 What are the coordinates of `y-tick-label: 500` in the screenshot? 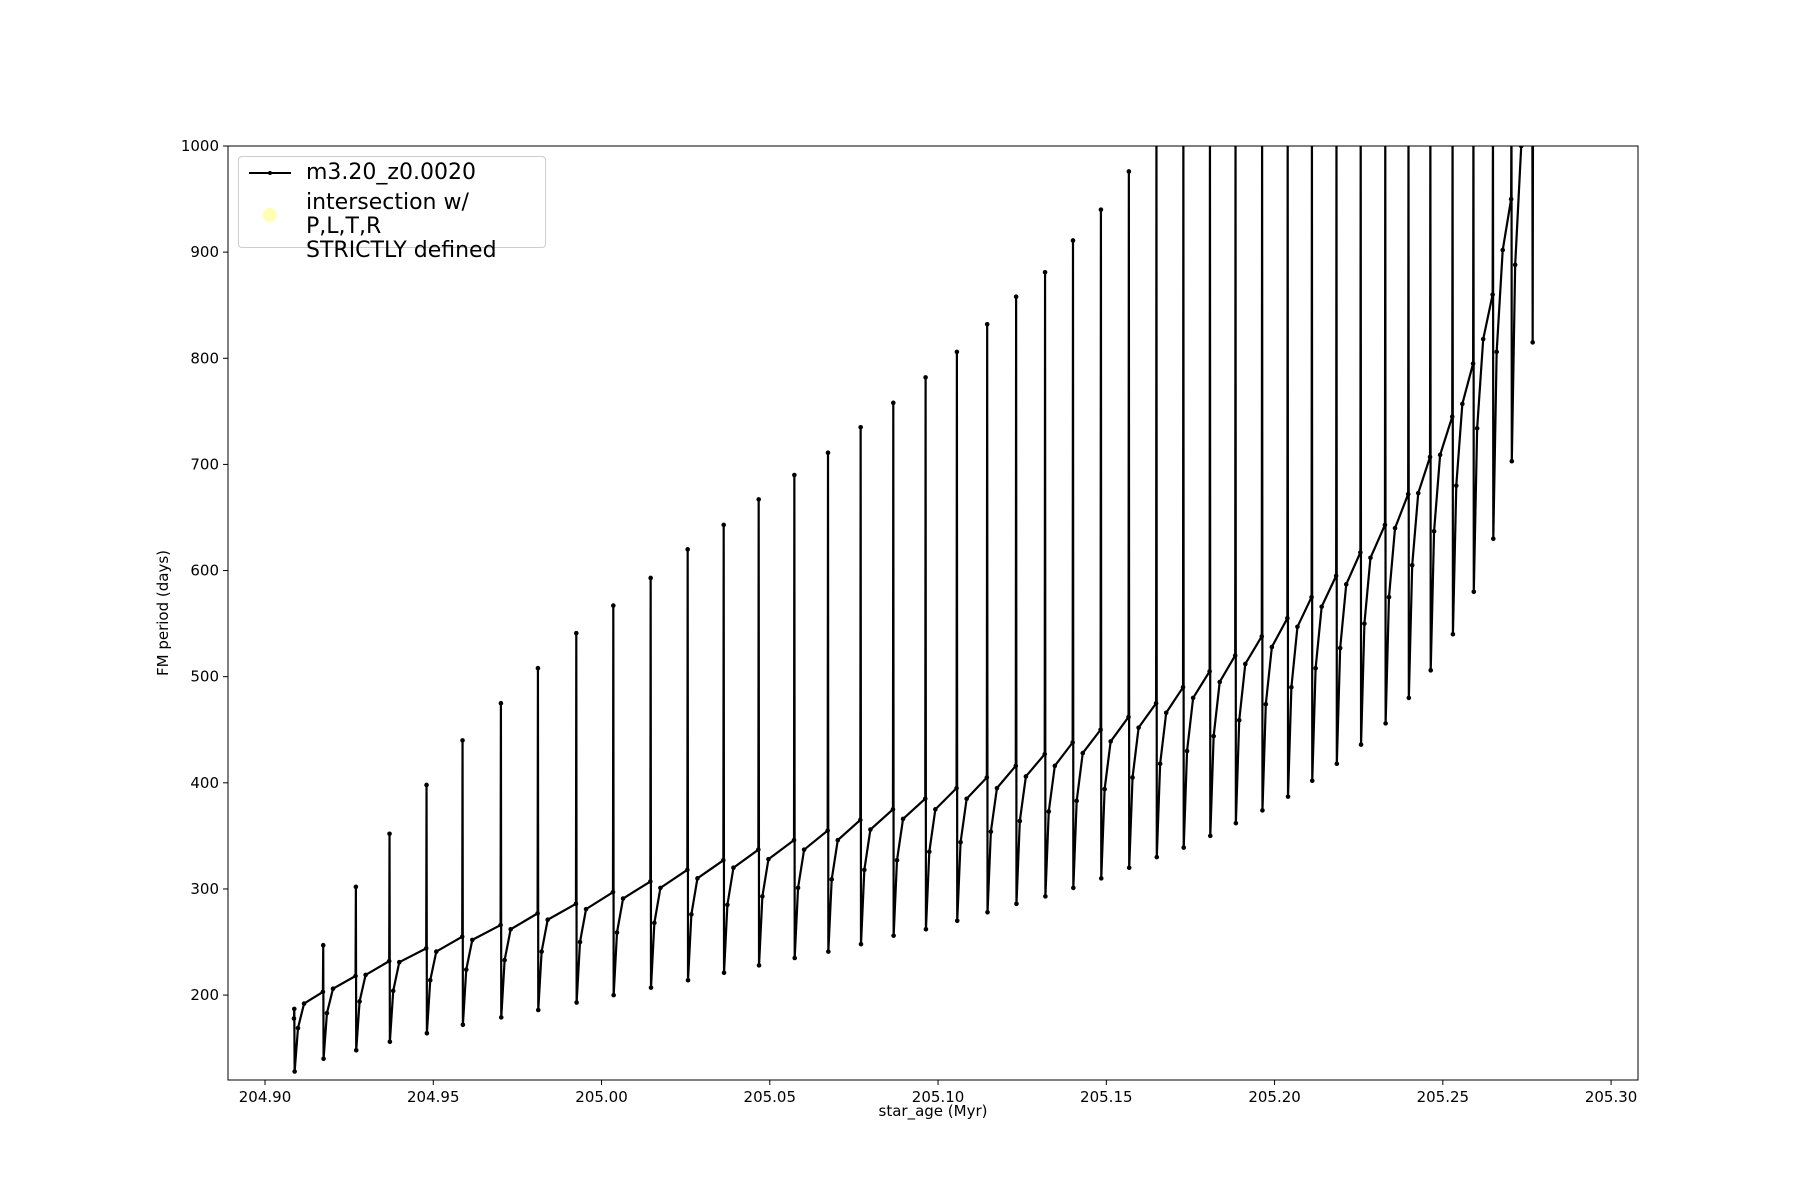 It's located at (204, 677).